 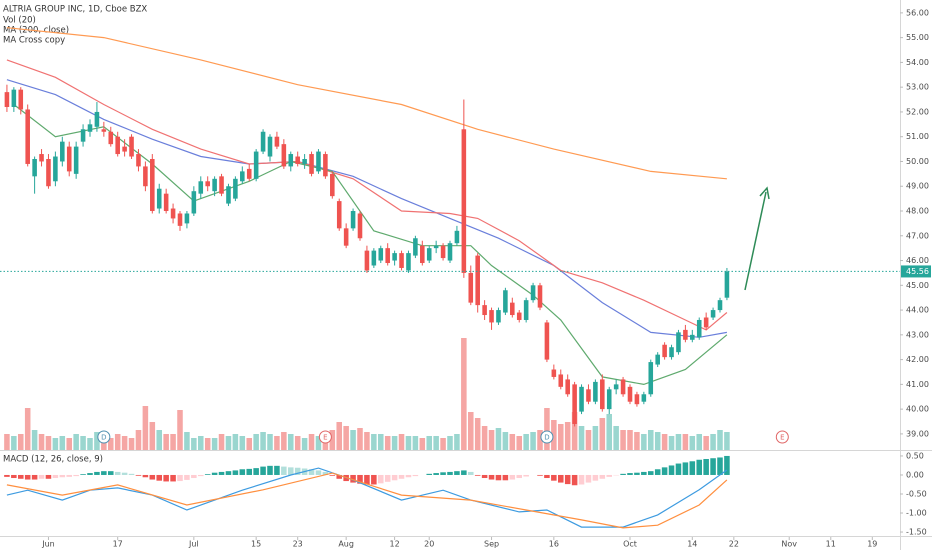 I want to click on last-price-tag, so click(x=916, y=271).